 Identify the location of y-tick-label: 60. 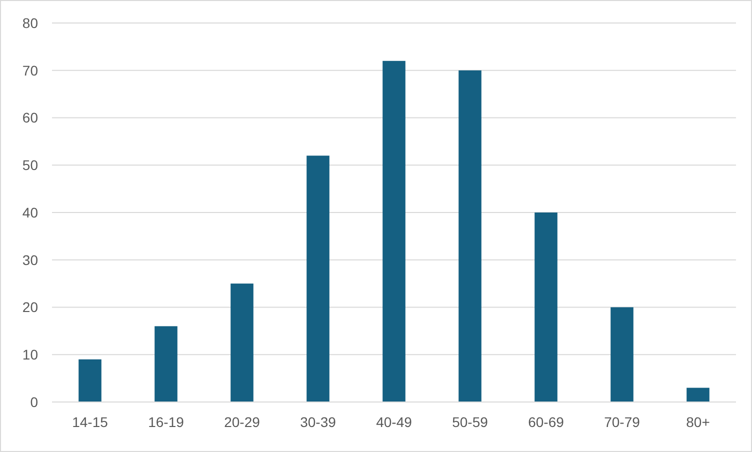
(30, 118).